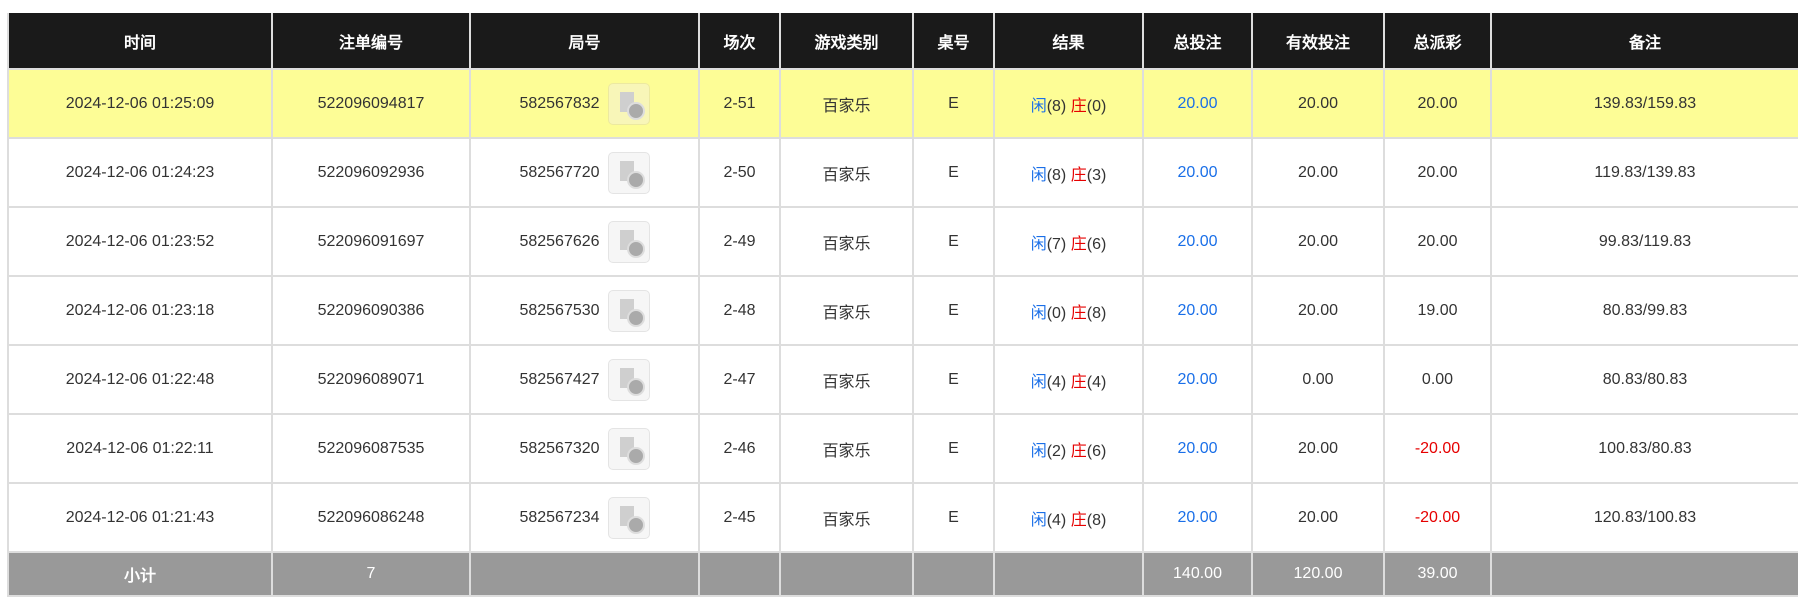 The image size is (1798, 597). What do you see at coordinates (1644, 310) in the screenshot?
I see `note-cell: 80.83/99.83` at bounding box center [1644, 310].